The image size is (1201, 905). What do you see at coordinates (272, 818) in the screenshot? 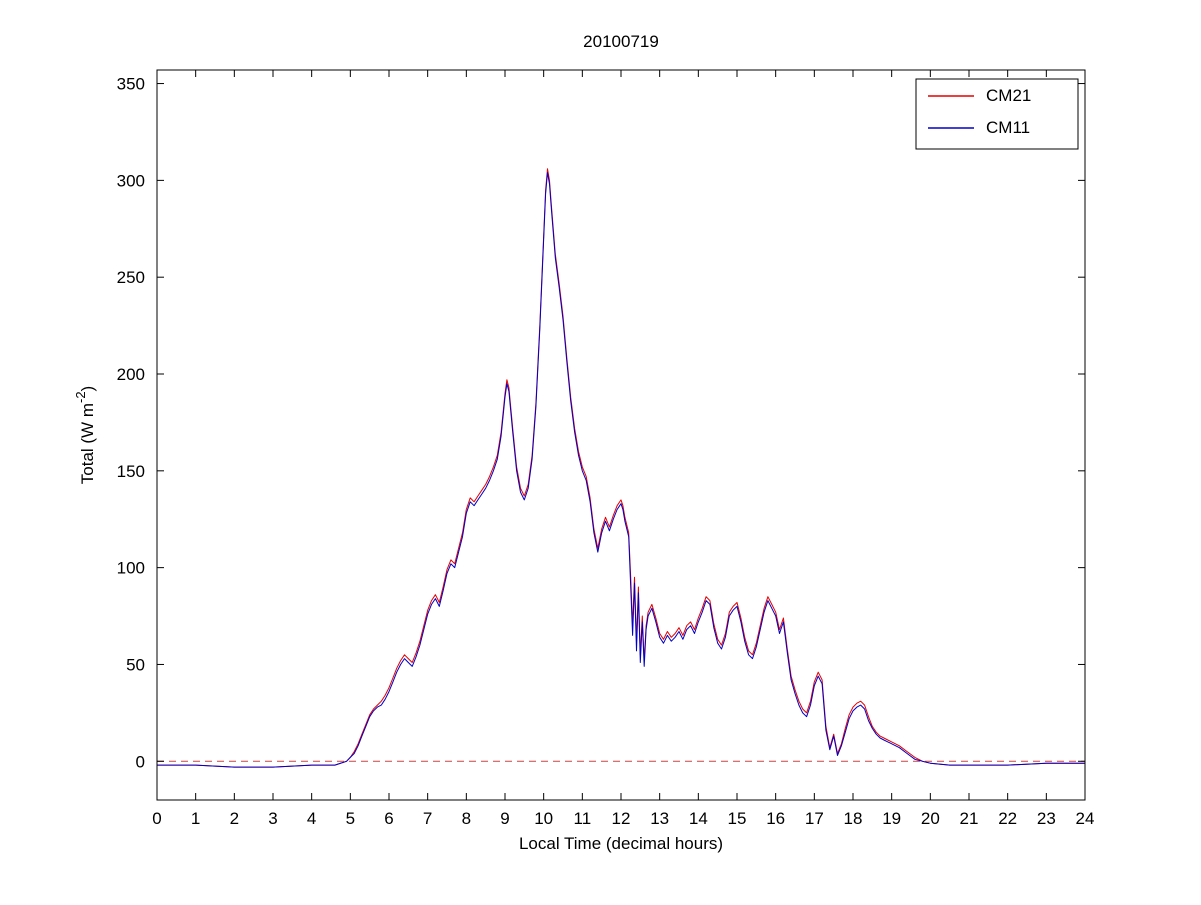
I see `x-tick-label: 3` at bounding box center [272, 818].